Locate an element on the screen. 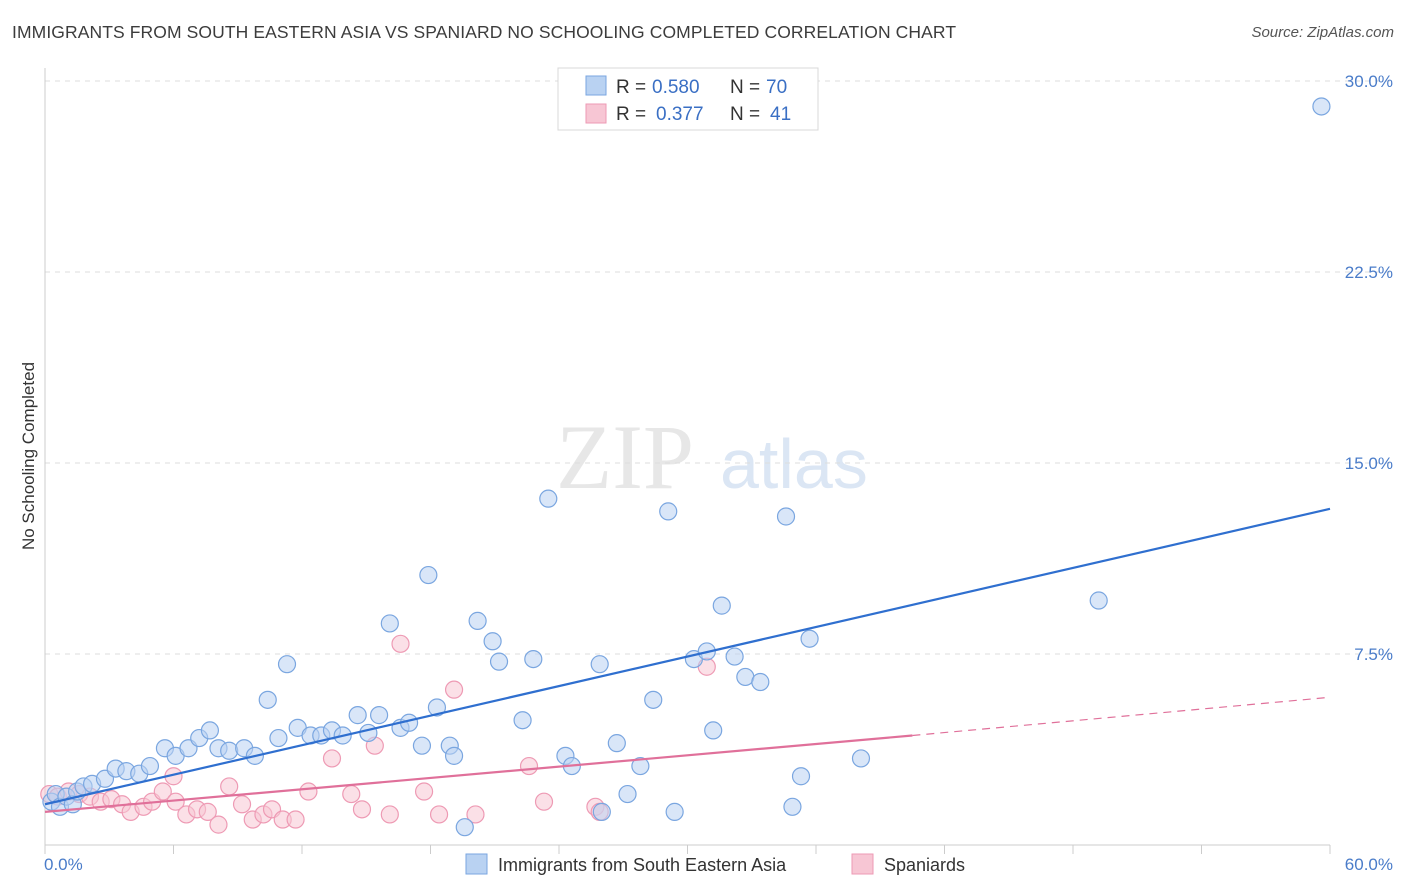  legend-n-value-2: 41 is located at coordinates (780, 114).